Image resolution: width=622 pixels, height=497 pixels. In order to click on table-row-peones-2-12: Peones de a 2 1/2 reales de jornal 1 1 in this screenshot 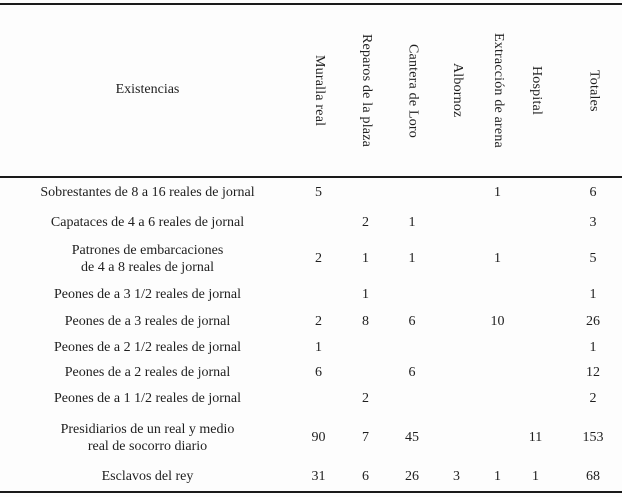, I will do `click(311, 348)`.